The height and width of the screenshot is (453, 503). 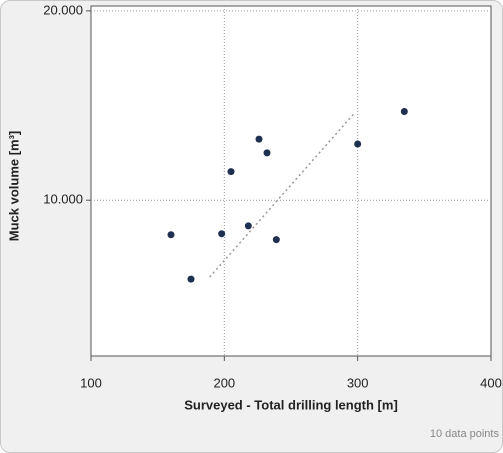 I want to click on trend-line, so click(x=282, y=194).